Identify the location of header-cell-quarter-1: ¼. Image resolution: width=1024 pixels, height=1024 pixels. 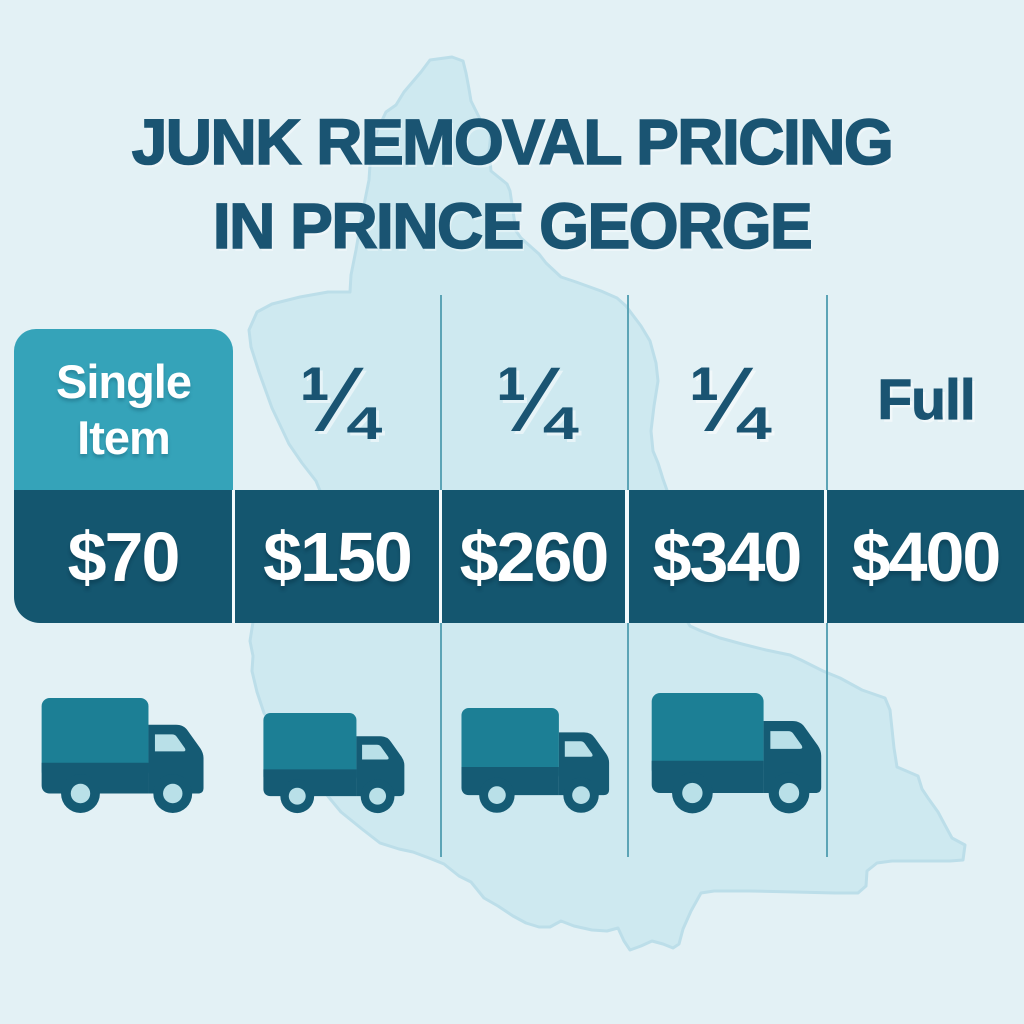
(337, 400).